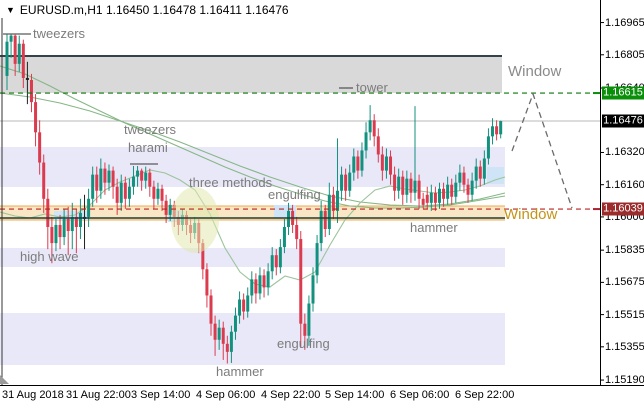 This screenshot has height=408, width=644. What do you see at coordinates (624, 54) in the screenshot?
I see `price-tick-label: 1.16805` at bounding box center [624, 54].